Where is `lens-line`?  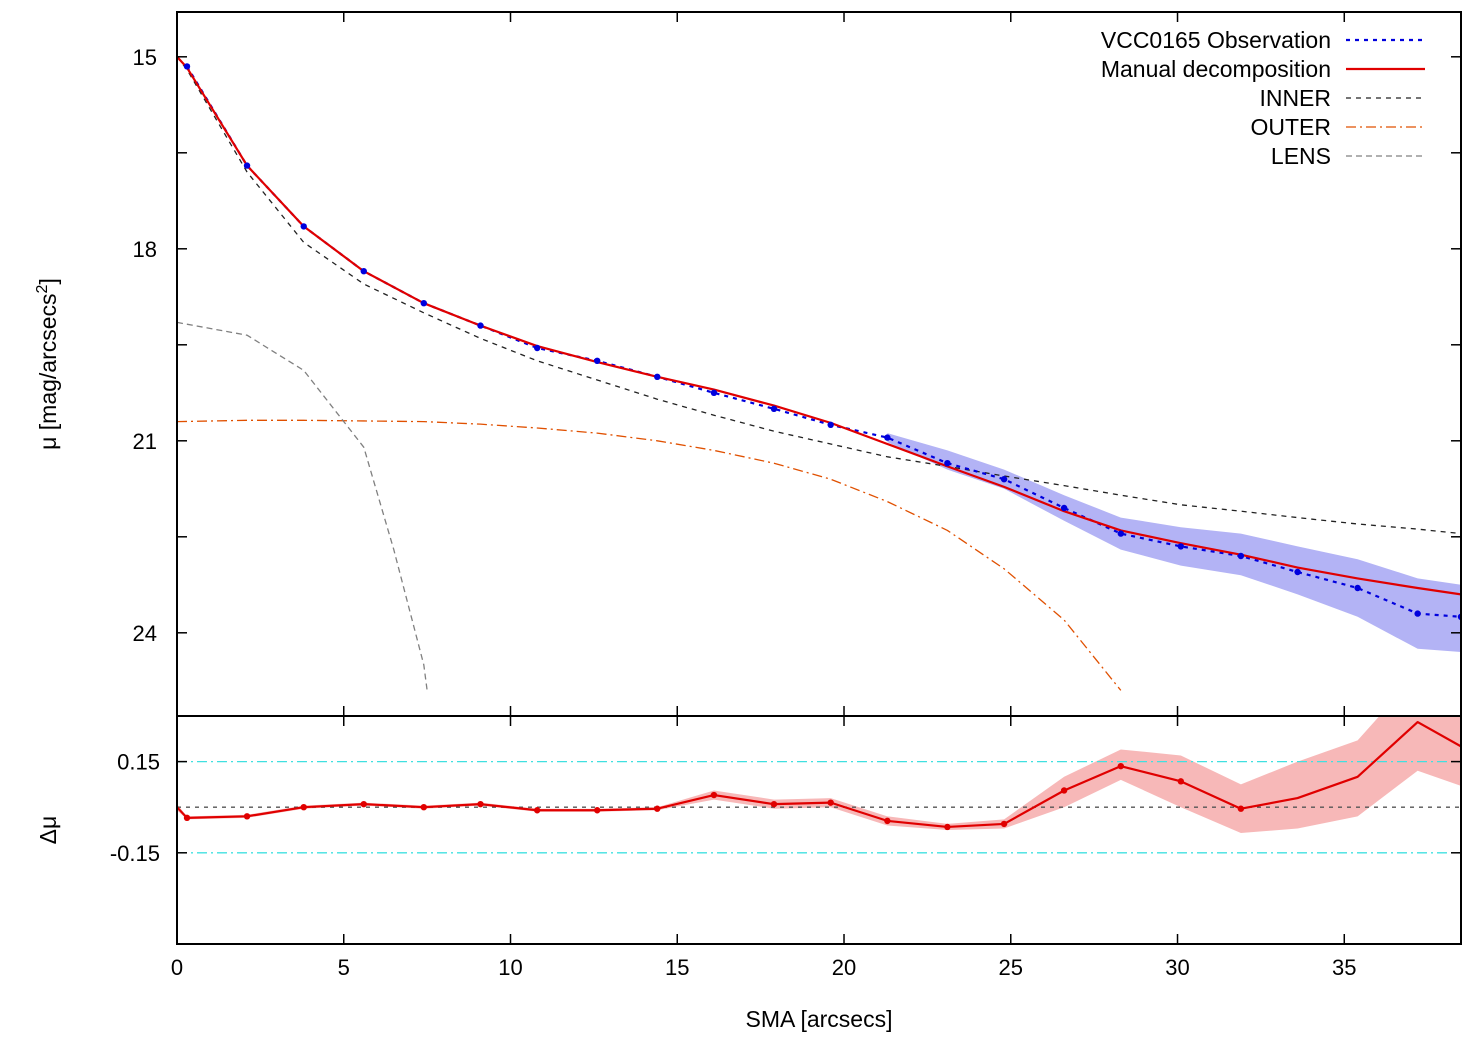 lens-line is located at coordinates (302, 506).